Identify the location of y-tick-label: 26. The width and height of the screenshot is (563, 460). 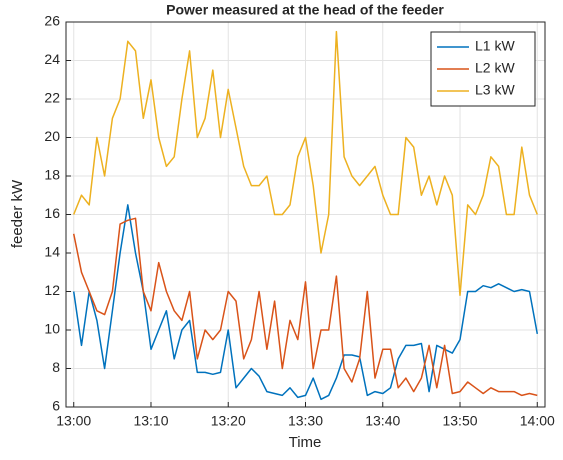
(52, 21).